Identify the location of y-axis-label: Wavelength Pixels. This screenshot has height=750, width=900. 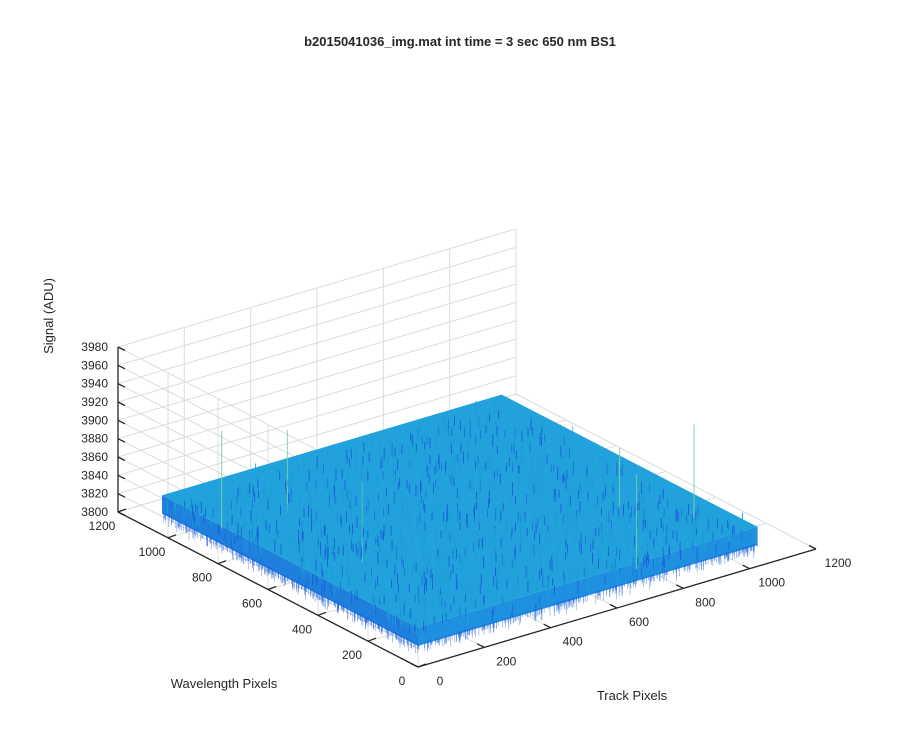
(224, 683).